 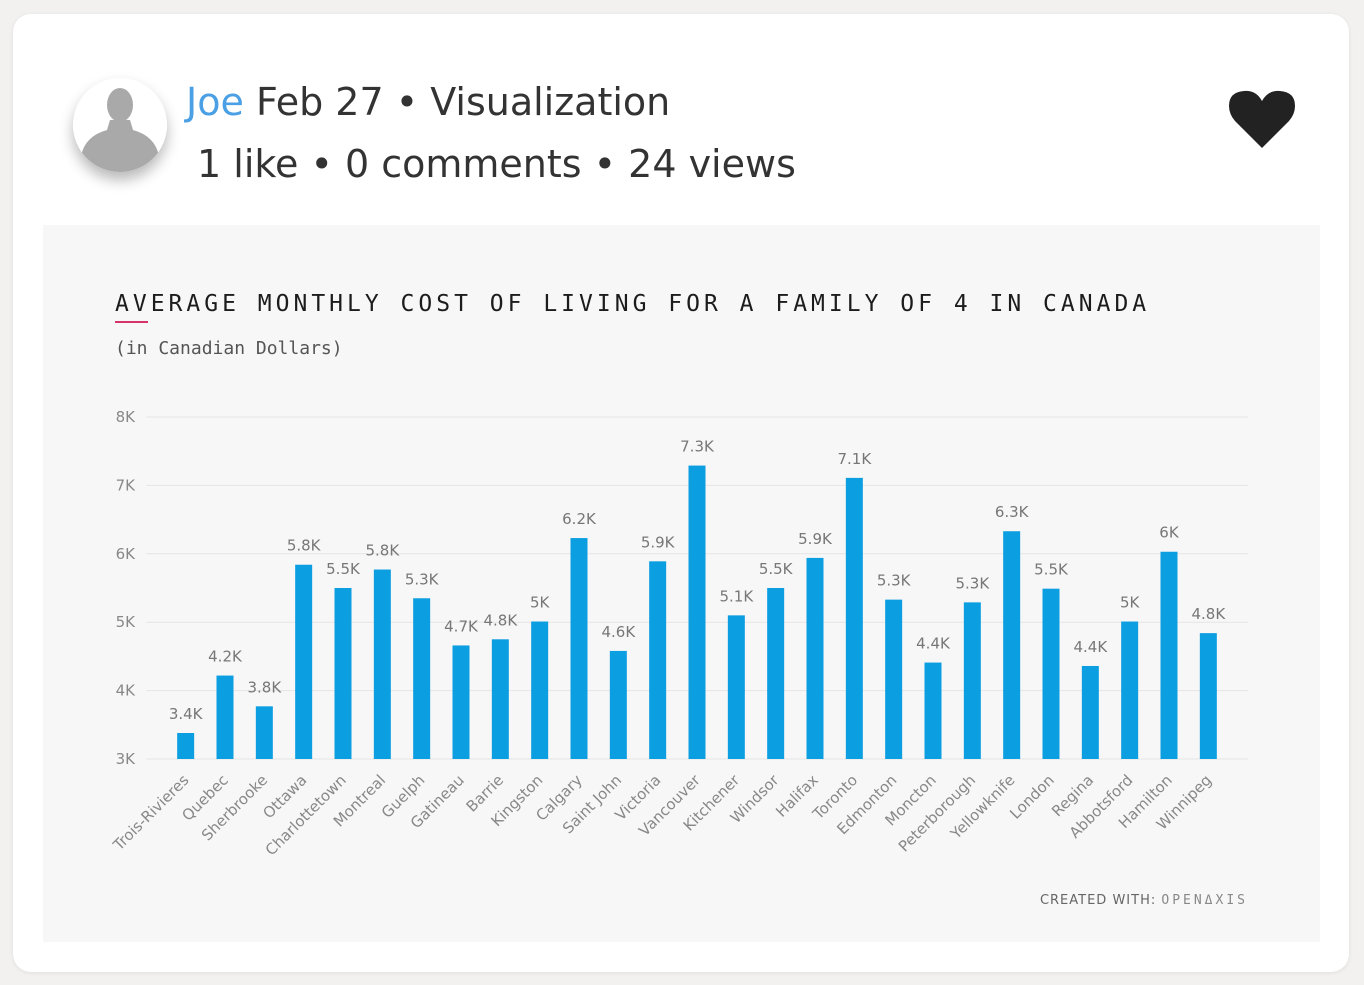 What do you see at coordinates (854, 459) in the screenshot?
I see `data-label: 7.1K` at bounding box center [854, 459].